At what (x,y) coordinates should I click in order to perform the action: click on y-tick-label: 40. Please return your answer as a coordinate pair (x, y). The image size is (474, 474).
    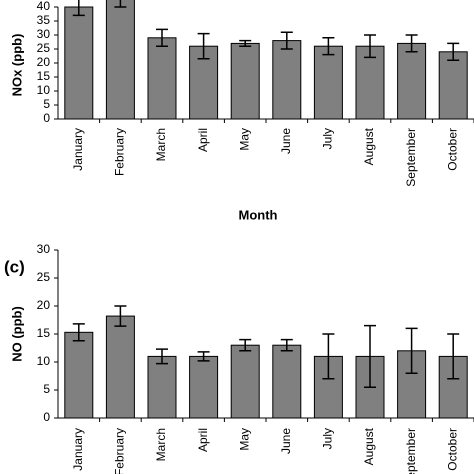
    Looking at the image, I should click on (44, 6).